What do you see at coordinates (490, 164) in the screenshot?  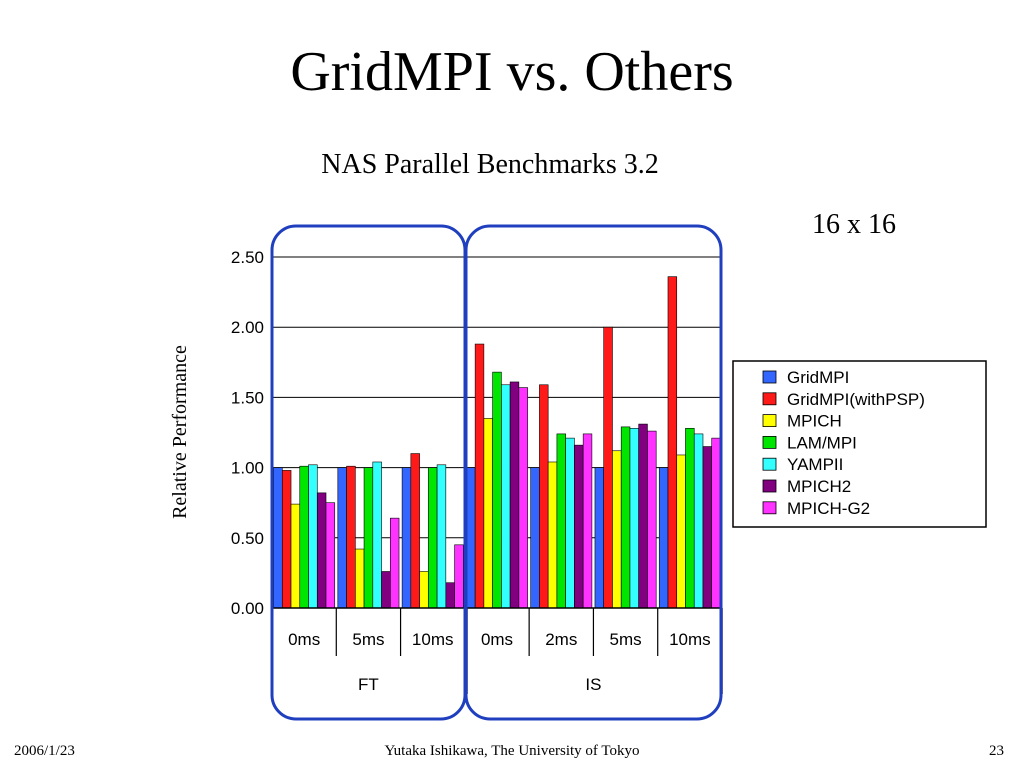 I see `chart-title: NAS Parallel Benchmarks 3.2` at bounding box center [490, 164].